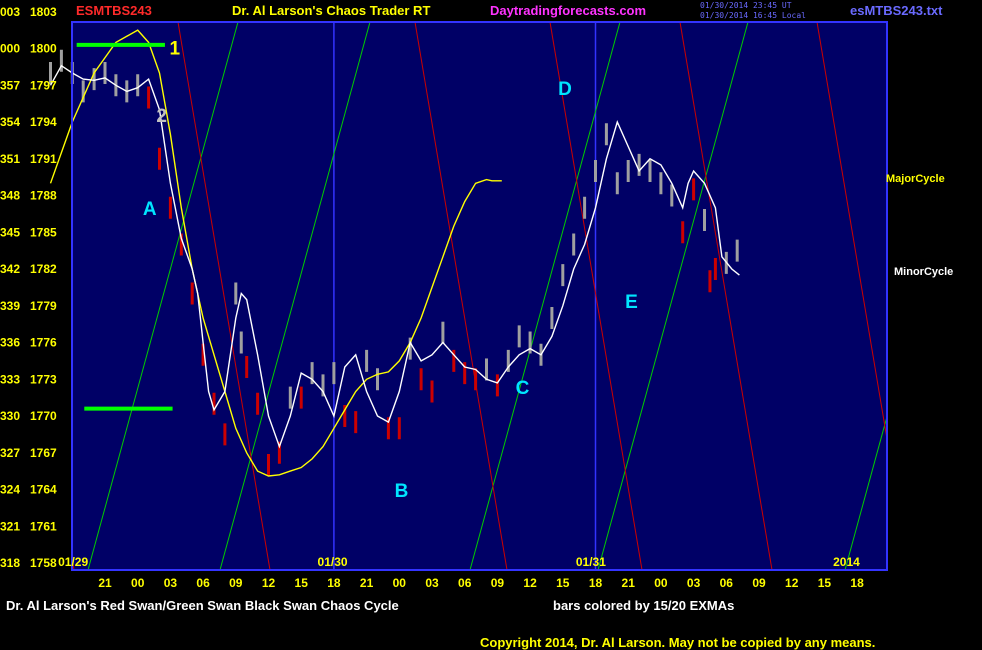 This screenshot has height=650, width=982. I want to click on y-tick-left-5: 333, so click(10, 379).